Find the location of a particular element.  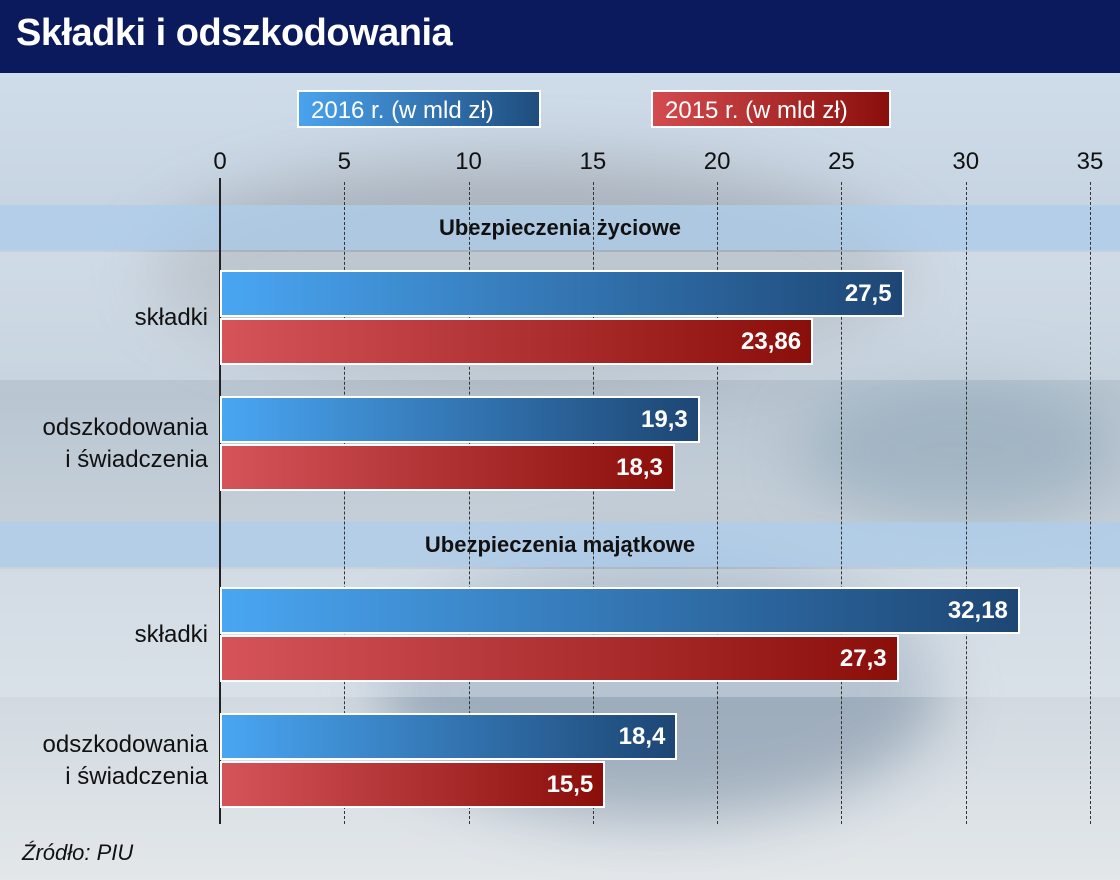

x-tick-label: 15 is located at coordinates (593, 161).